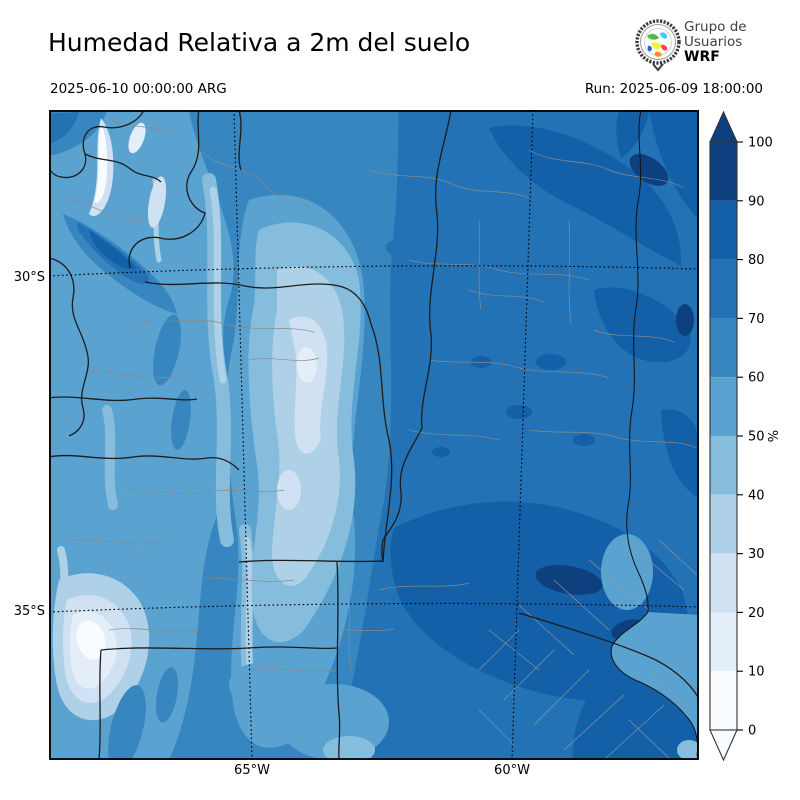 The height and width of the screenshot is (800, 800). What do you see at coordinates (29, 611) in the screenshot?
I see `lat-label-35s: 35°S` at bounding box center [29, 611].